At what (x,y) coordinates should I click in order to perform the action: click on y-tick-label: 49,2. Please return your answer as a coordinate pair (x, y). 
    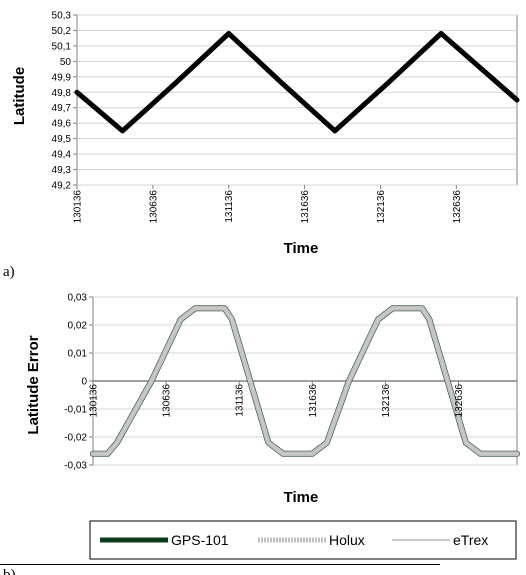
    Looking at the image, I should click on (62, 186).